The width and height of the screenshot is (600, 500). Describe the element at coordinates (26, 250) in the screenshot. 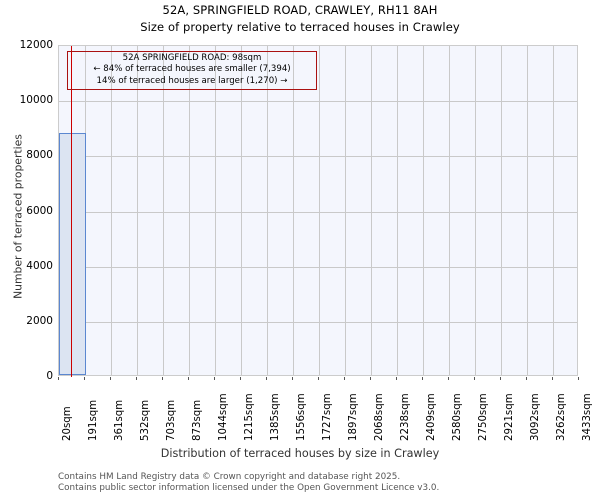

I see `y-axis-ticks: 0 2000 4000 6000 8000 10000 12000` at that location.